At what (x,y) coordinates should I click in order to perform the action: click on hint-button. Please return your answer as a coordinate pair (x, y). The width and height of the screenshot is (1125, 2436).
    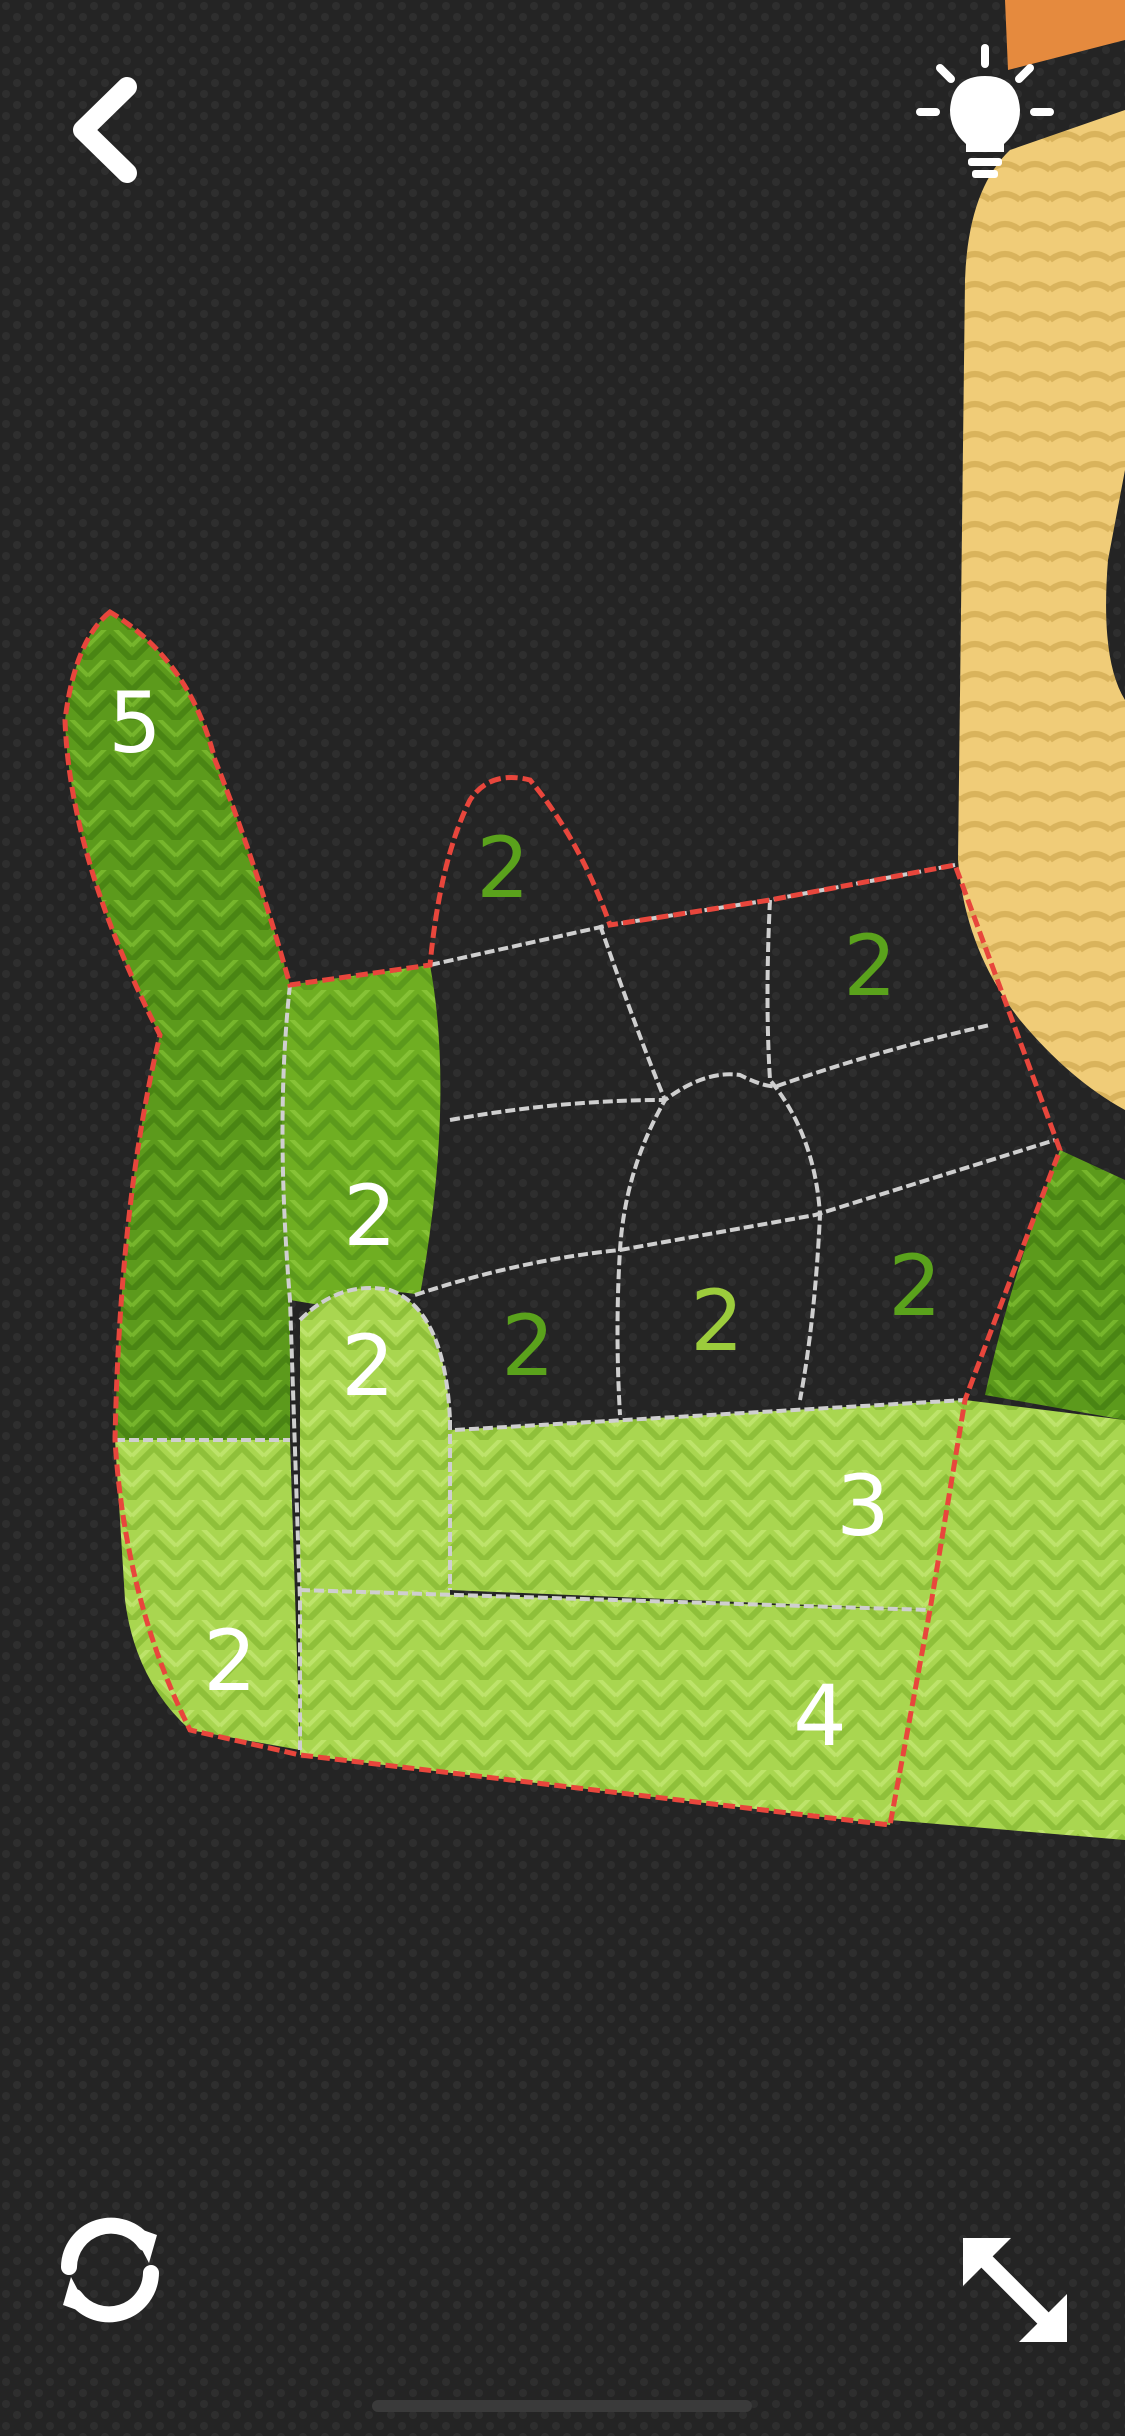
    Looking at the image, I should click on (985, 115).